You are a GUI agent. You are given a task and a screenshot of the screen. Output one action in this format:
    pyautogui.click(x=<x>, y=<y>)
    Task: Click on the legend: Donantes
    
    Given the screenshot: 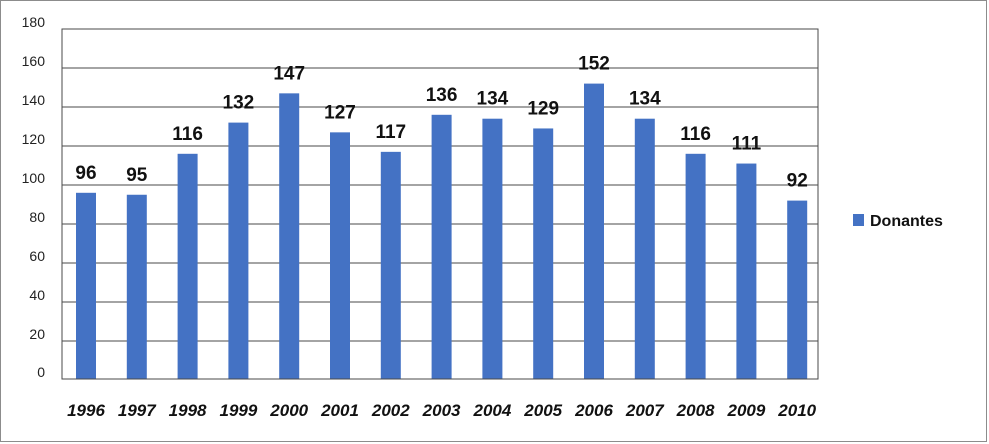 What is the action you would take?
    pyautogui.click(x=898, y=221)
    